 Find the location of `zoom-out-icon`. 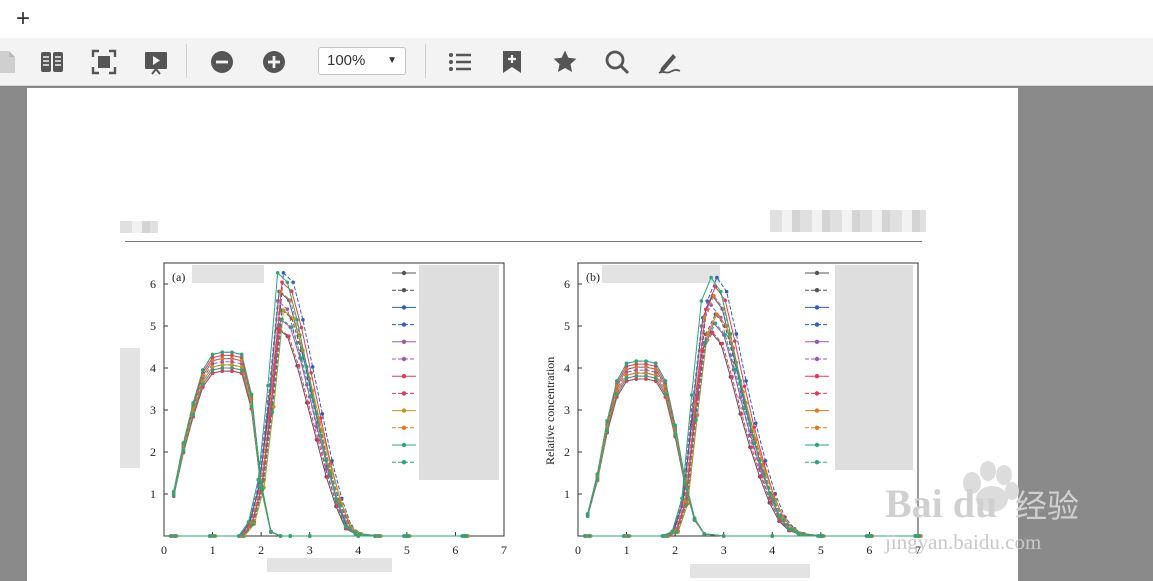

zoom-out-icon is located at coordinates (222, 62).